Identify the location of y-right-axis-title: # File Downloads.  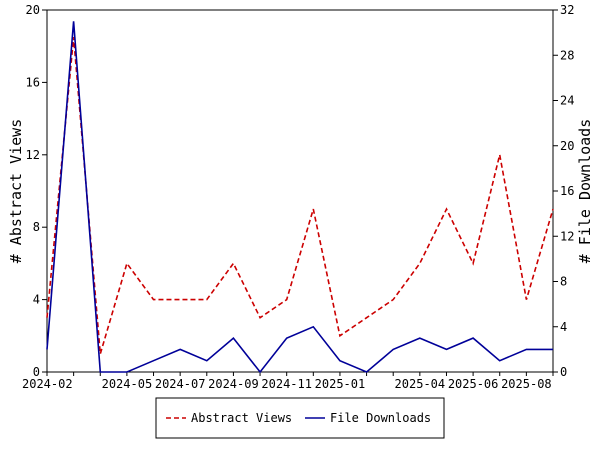
(585, 191).